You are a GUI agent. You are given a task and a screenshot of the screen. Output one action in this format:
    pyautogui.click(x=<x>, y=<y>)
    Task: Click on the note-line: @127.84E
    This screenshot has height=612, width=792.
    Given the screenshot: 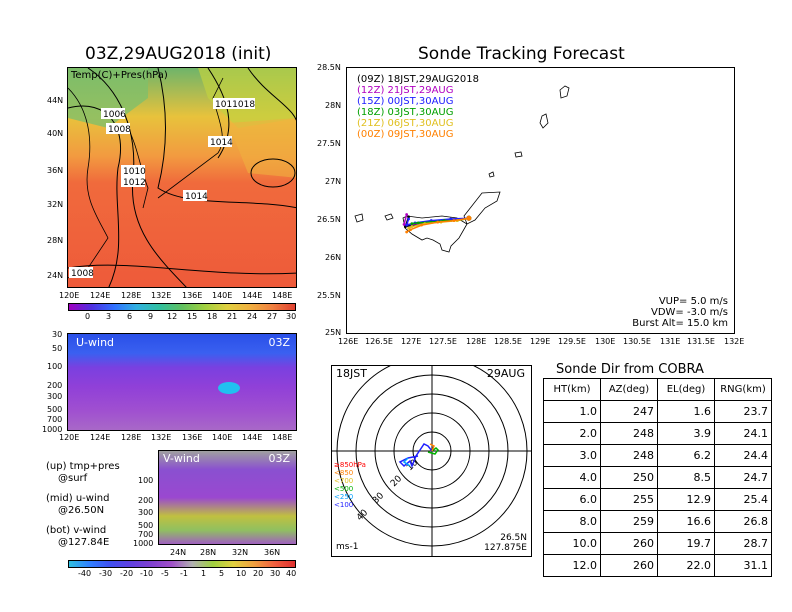 What is the action you would take?
    pyautogui.click(x=84, y=542)
    